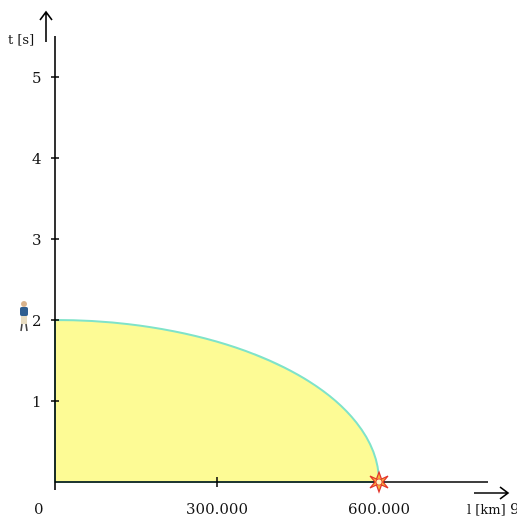  Describe the element at coordinates (486, 510) in the screenshot. I see `x-axis-title: l [km]` at that location.